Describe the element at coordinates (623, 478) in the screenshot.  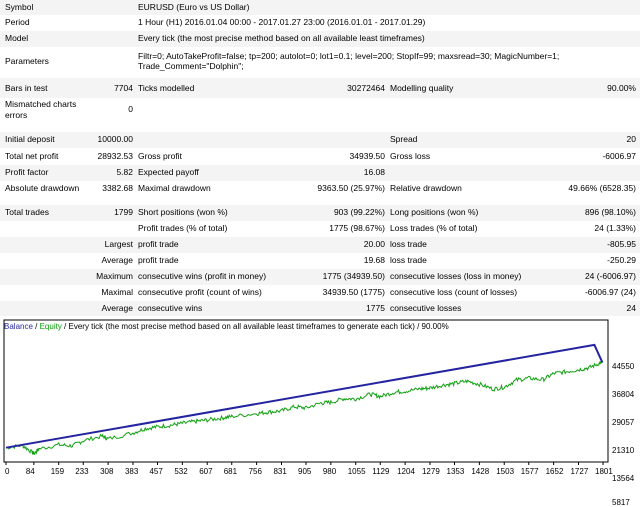
I see `y-tick-label: 13564` at that location.